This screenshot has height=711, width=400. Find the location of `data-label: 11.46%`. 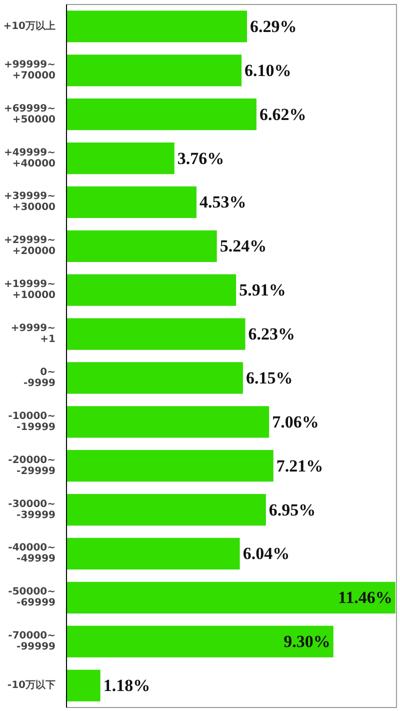

data-label: 11.46% is located at coordinates (365, 598).